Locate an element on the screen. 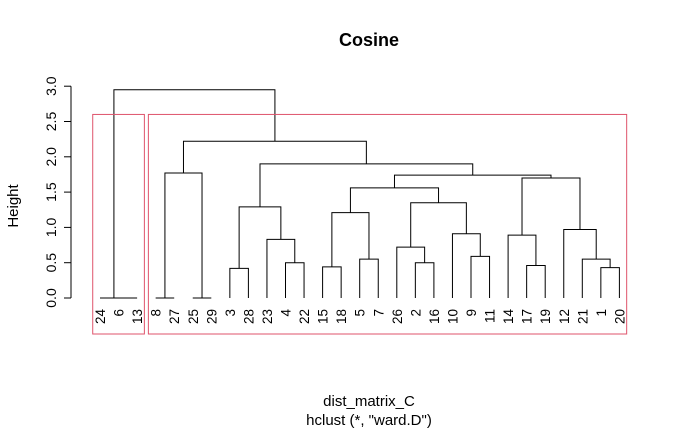 This screenshot has width=700, height=437. leaf-label: 26 is located at coordinates (397, 316).